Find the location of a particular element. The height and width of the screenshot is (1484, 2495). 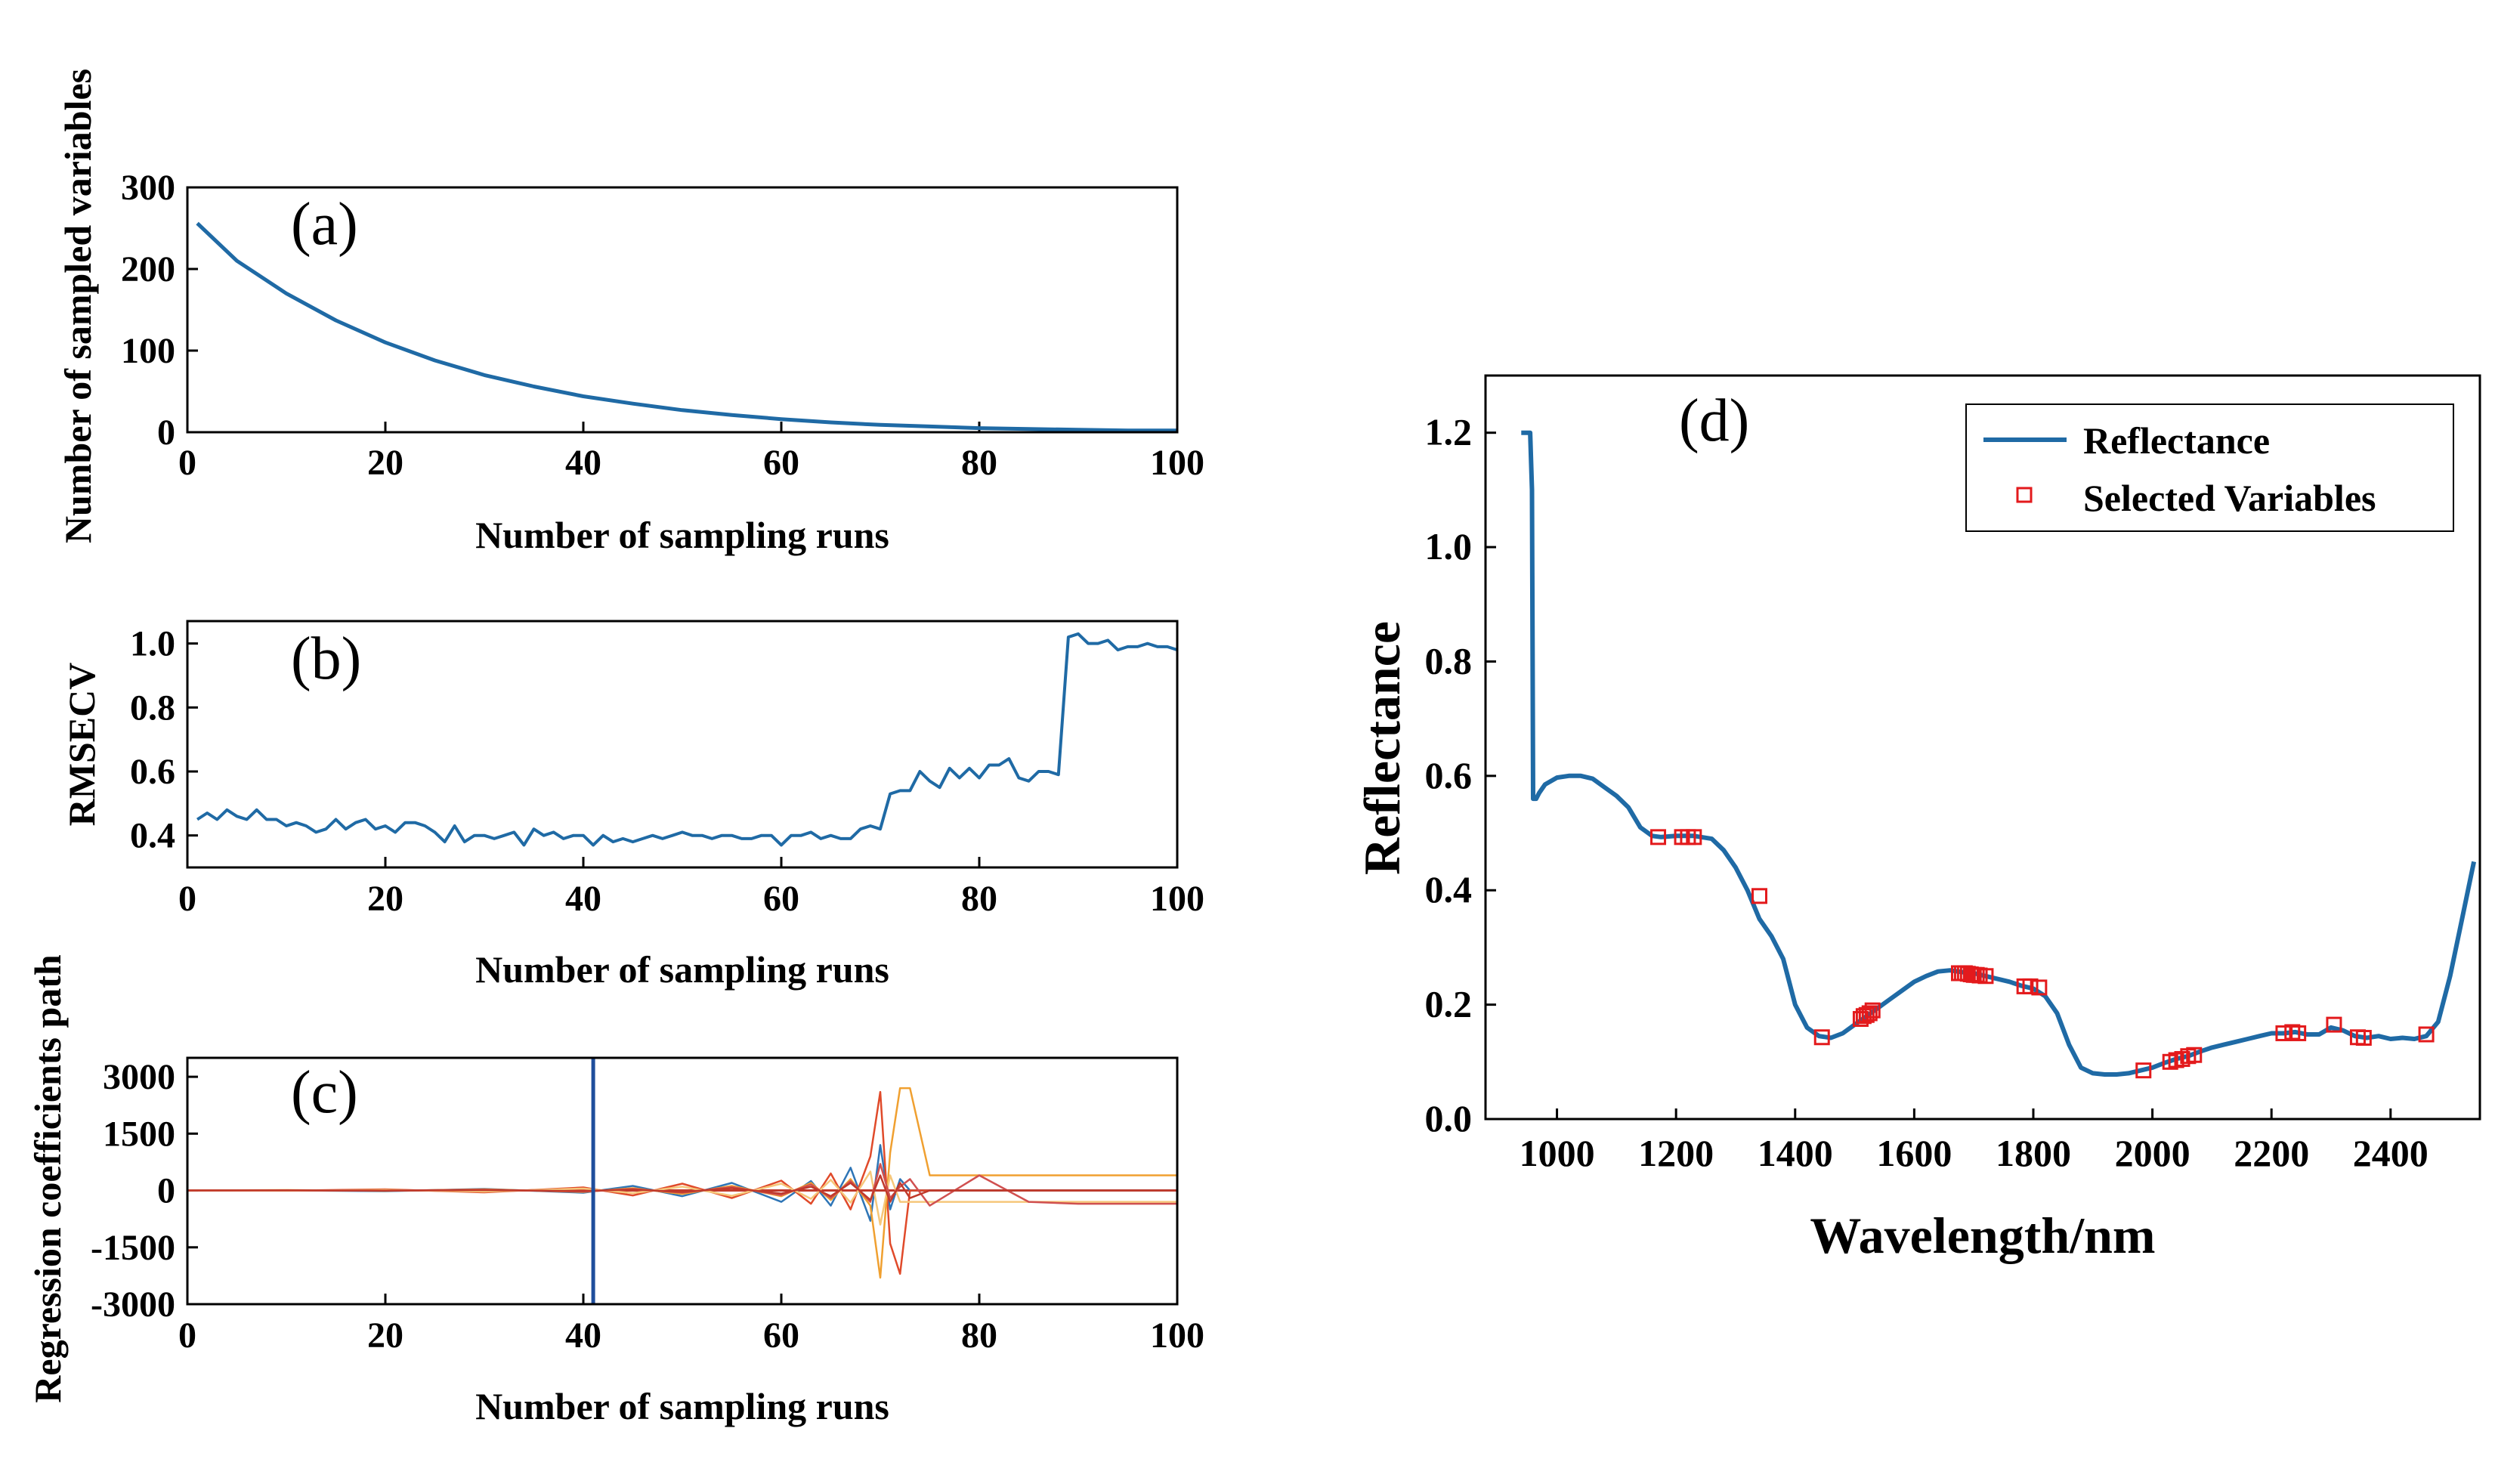

panel-a-y-axis: 0 100 200 300 is located at coordinates (160, 310).